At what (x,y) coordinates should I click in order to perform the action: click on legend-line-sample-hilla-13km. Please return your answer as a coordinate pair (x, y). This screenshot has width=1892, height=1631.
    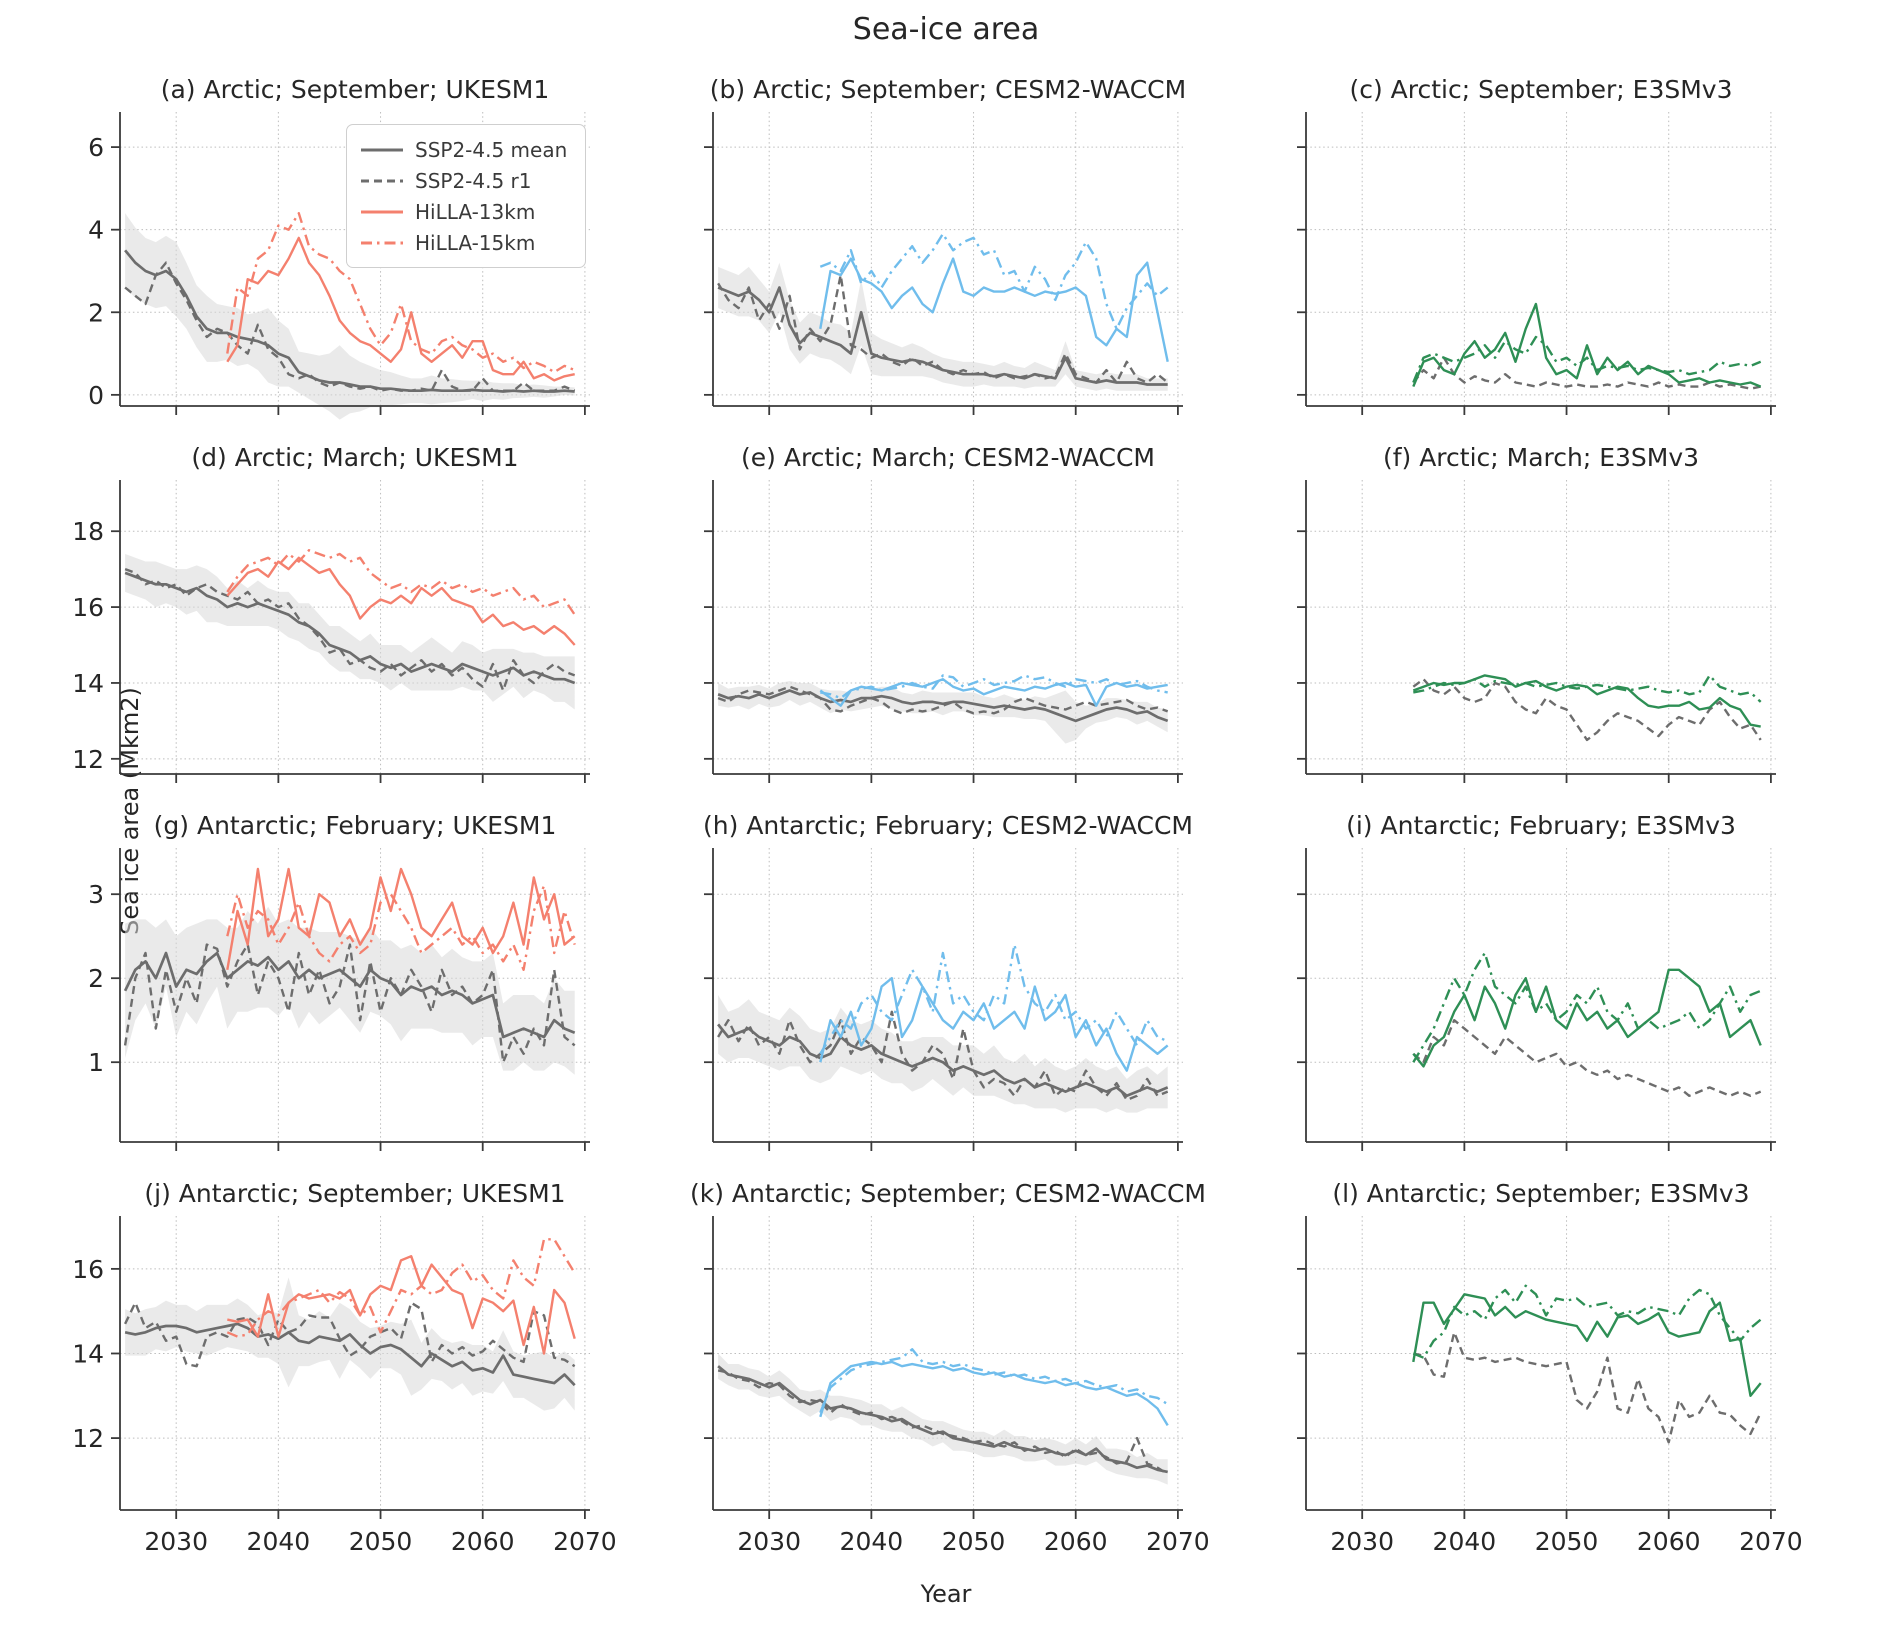
    Looking at the image, I should click on (382, 211).